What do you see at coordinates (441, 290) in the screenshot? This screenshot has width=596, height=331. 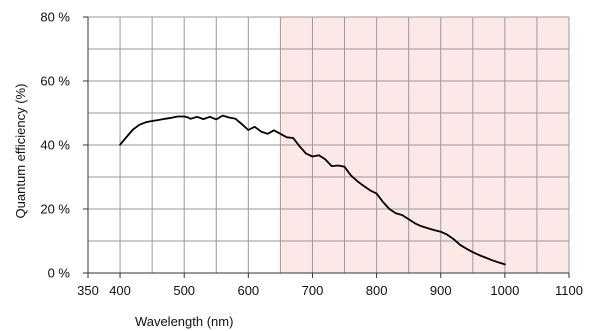 I see `x-tick-label: 900` at bounding box center [441, 290].